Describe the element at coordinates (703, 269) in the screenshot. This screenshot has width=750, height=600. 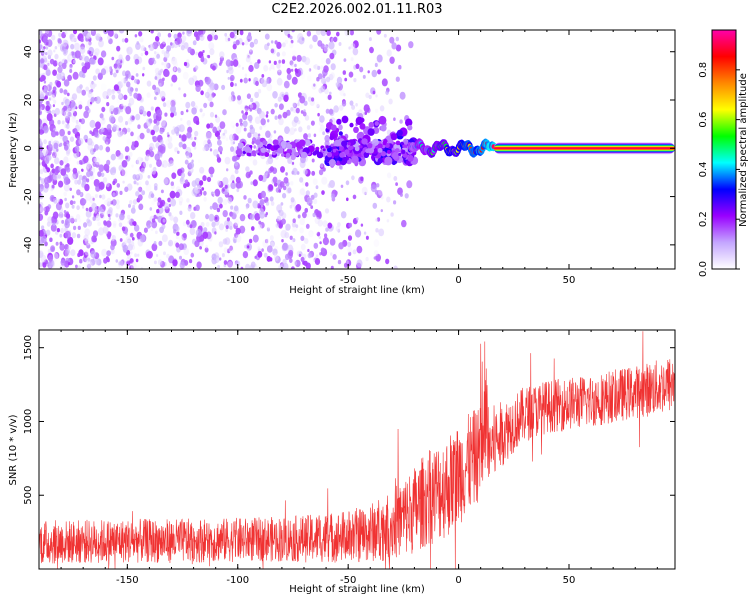
I see `colorbar-tick-label: 0.0` at that location.